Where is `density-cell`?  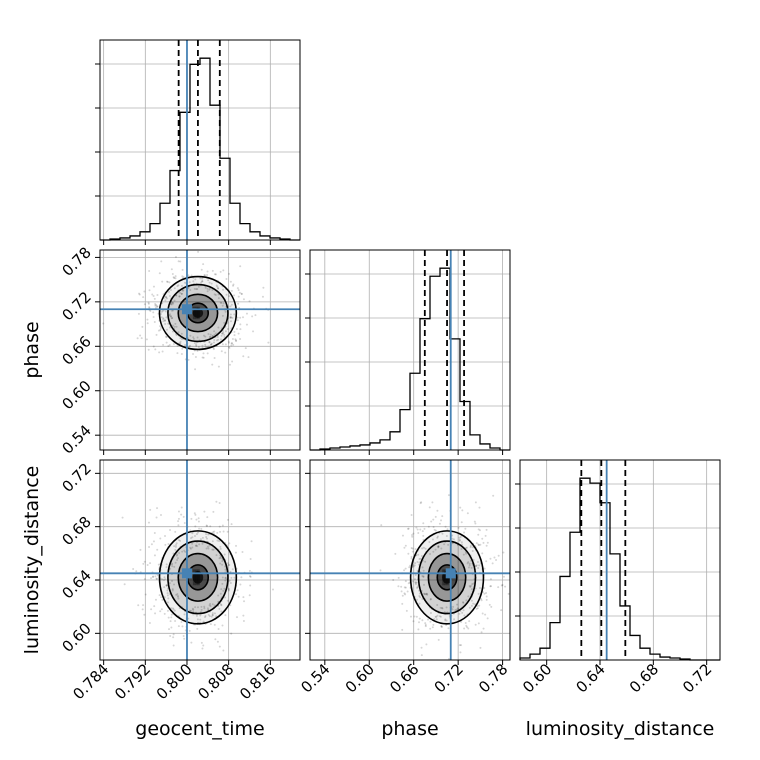 density-cell is located at coordinates (194, 577).